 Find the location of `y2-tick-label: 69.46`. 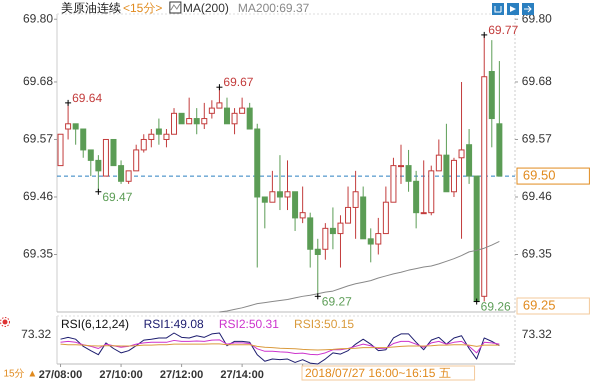

y2-tick-label: 69.46 is located at coordinates (537, 196).